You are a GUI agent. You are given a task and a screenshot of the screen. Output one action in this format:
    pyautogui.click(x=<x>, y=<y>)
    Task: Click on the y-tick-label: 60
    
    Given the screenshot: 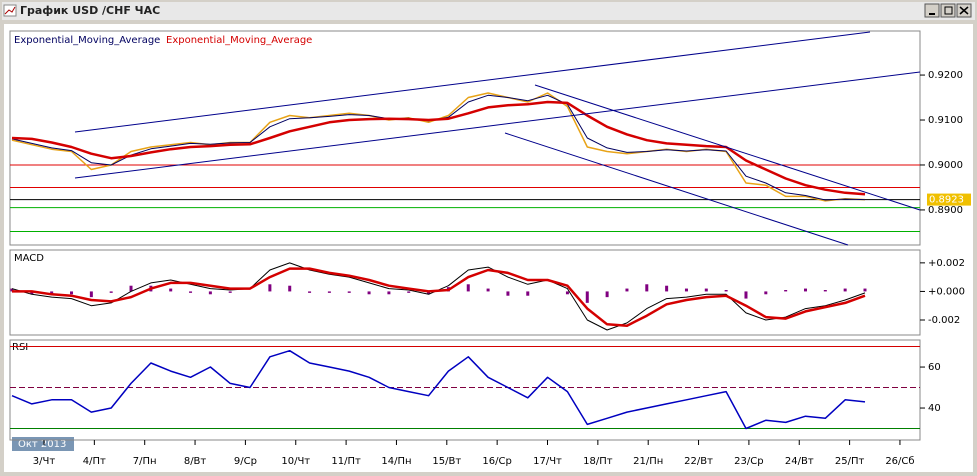 What is the action you would take?
    pyautogui.click(x=934, y=367)
    